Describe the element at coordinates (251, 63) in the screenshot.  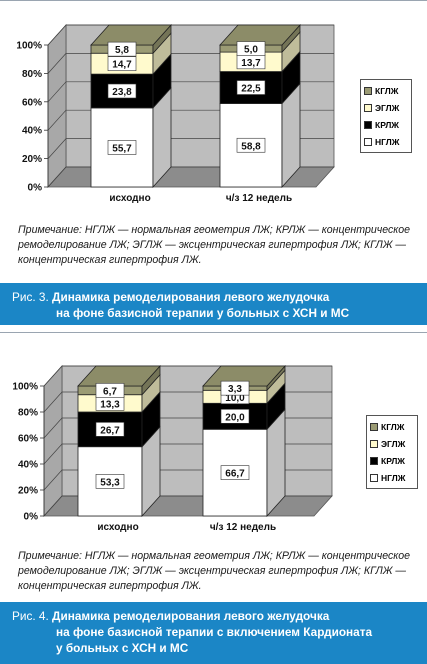
I see `data-label: 13,7` at that location.